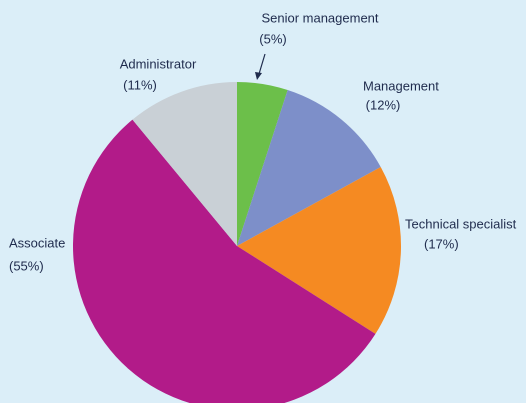 The height and width of the screenshot is (403, 526). Describe the element at coordinates (461, 223) in the screenshot. I see `slice-label: Technical specialist` at that location.